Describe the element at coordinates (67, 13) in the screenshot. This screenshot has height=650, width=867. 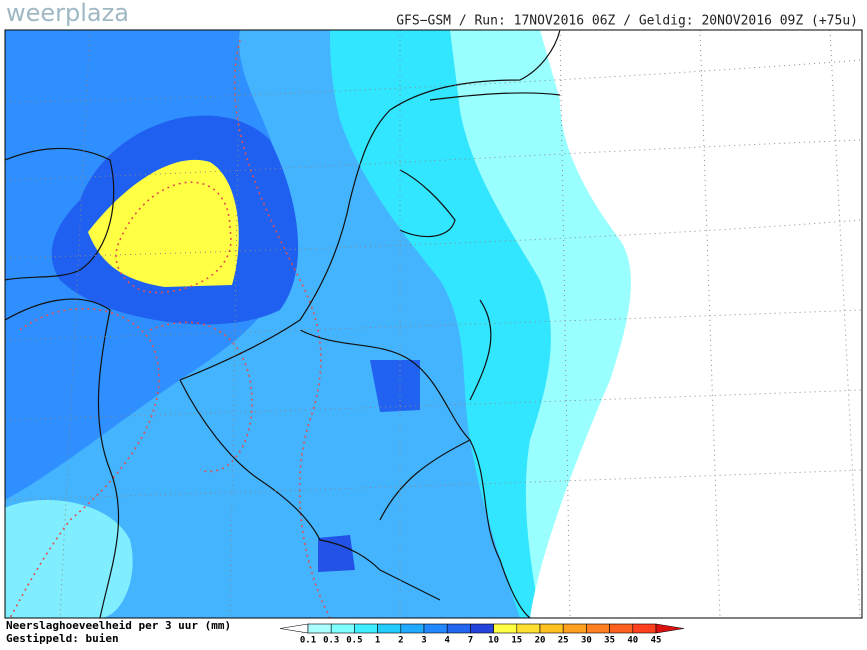
I see `logo: weerplaza` at that location.